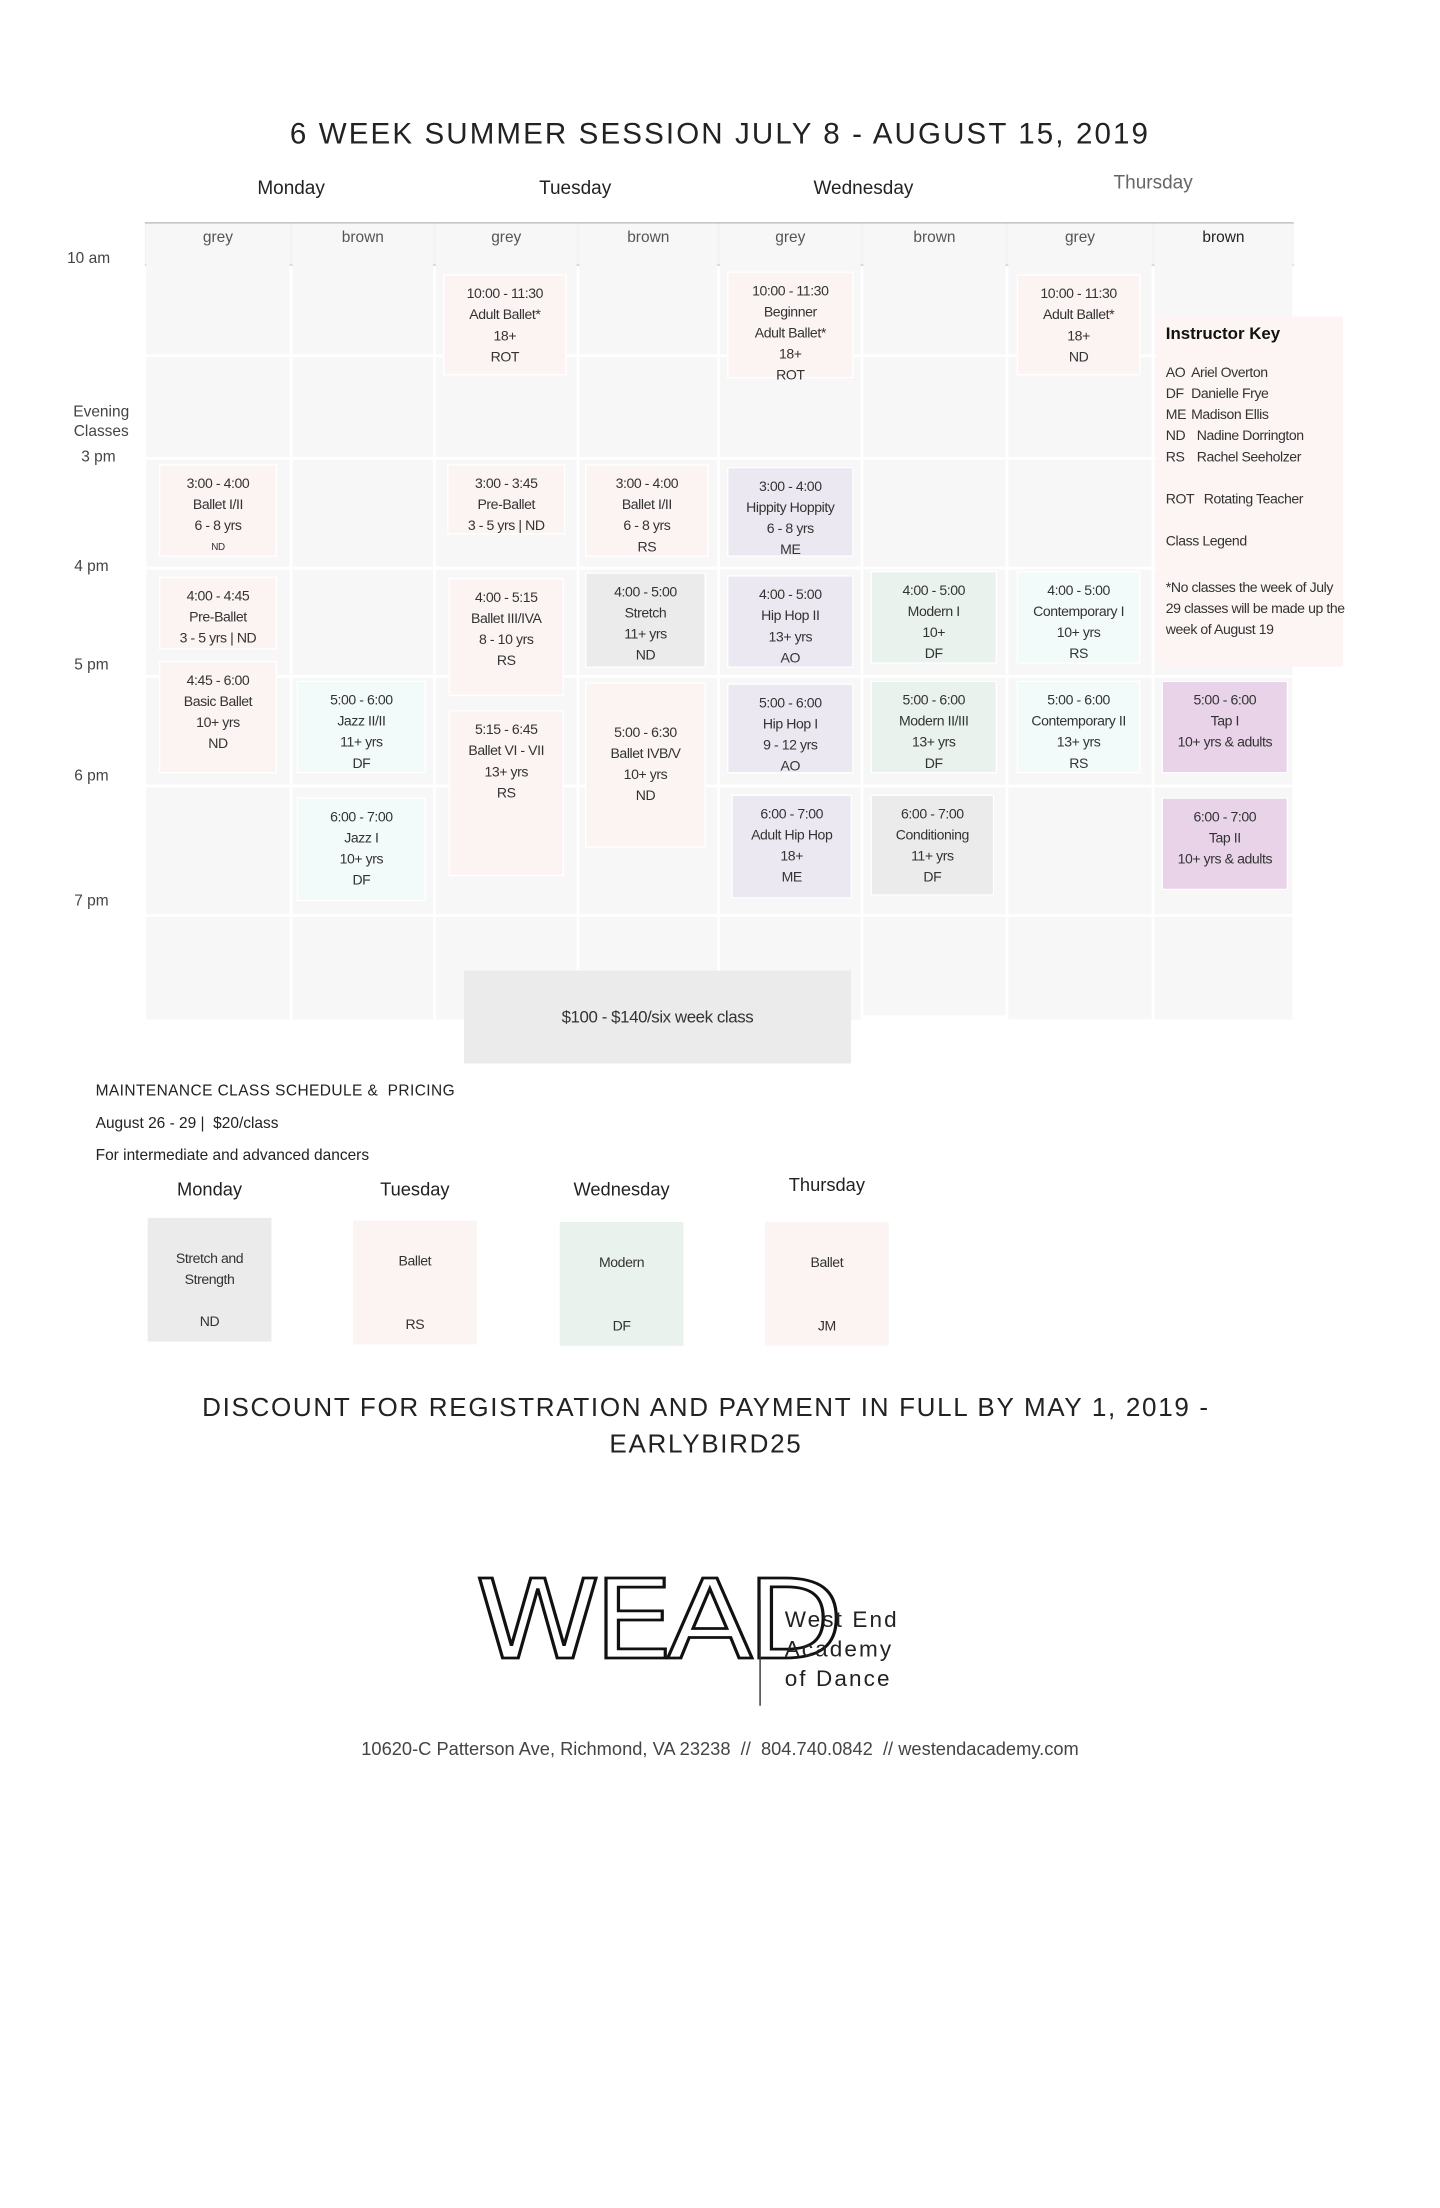 The height and width of the screenshot is (2208, 1440). Describe the element at coordinates (827, 1284) in the screenshot. I see `maint-box: Ballet JM` at that location.